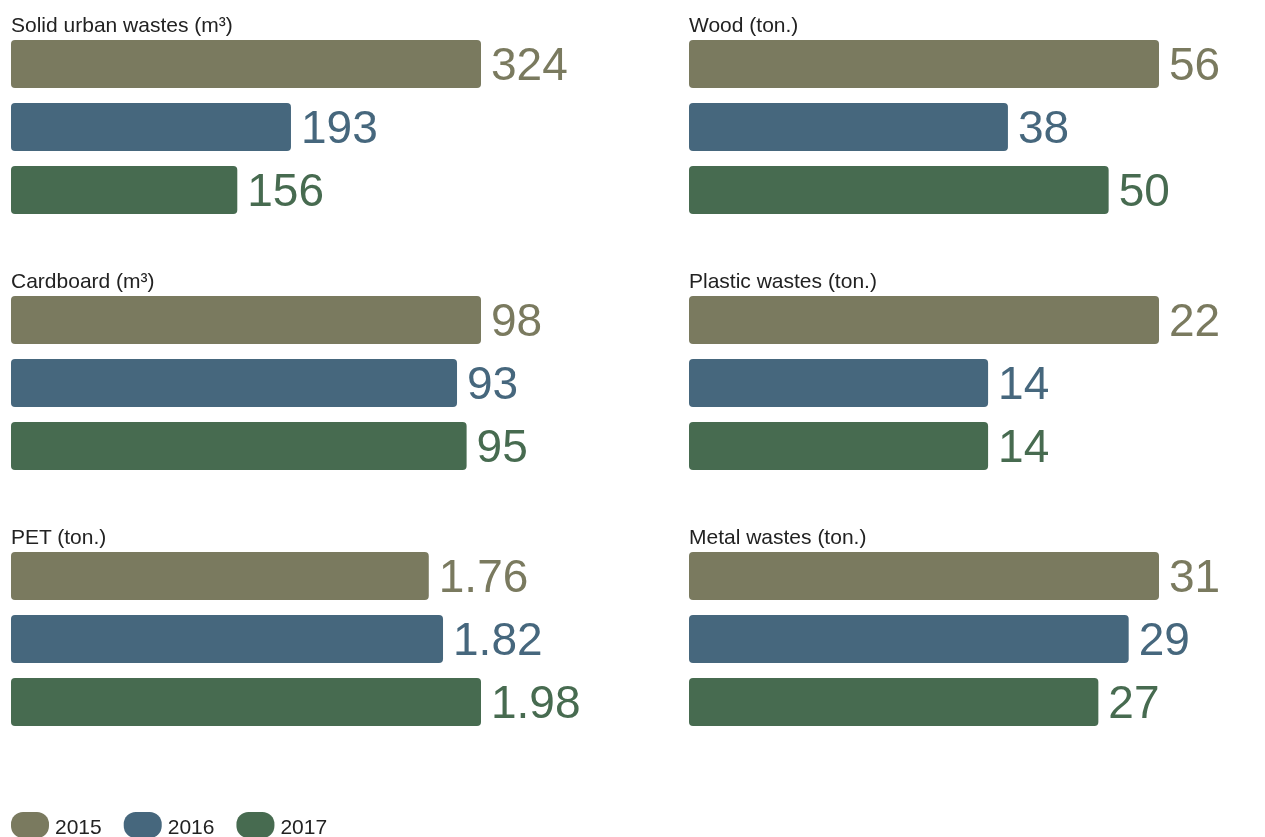 The image size is (1265, 837). Describe the element at coordinates (78, 826) in the screenshot. I see `legend-label: 2015` at that location.